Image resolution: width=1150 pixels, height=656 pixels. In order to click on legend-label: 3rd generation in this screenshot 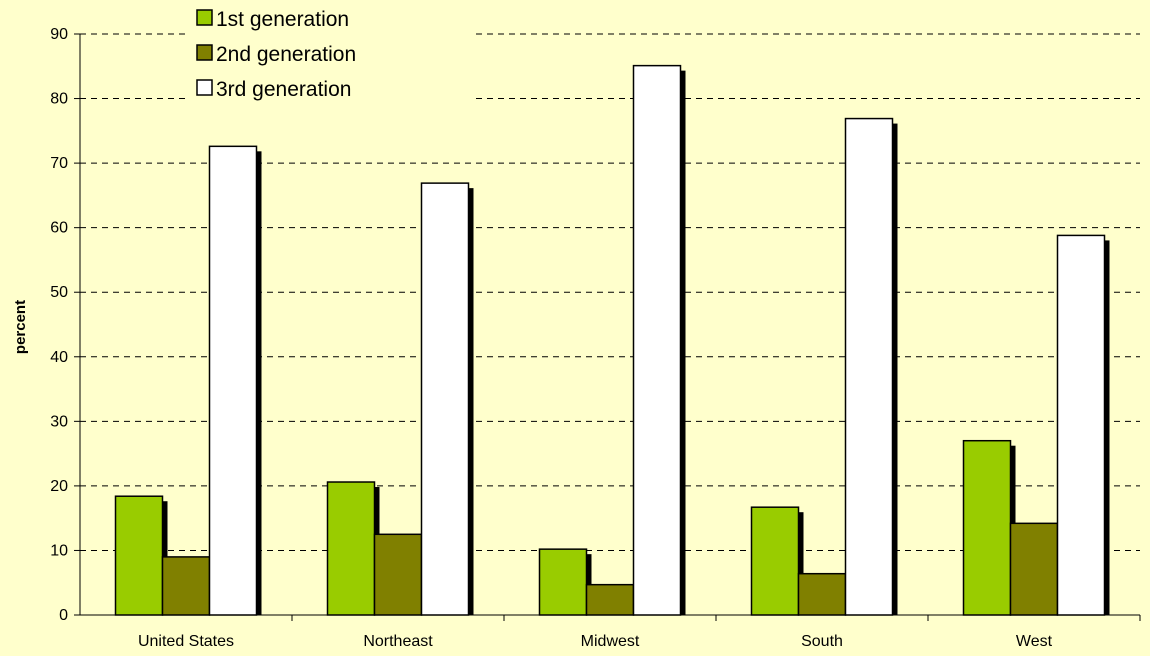, I will do `click(283, 89)`.